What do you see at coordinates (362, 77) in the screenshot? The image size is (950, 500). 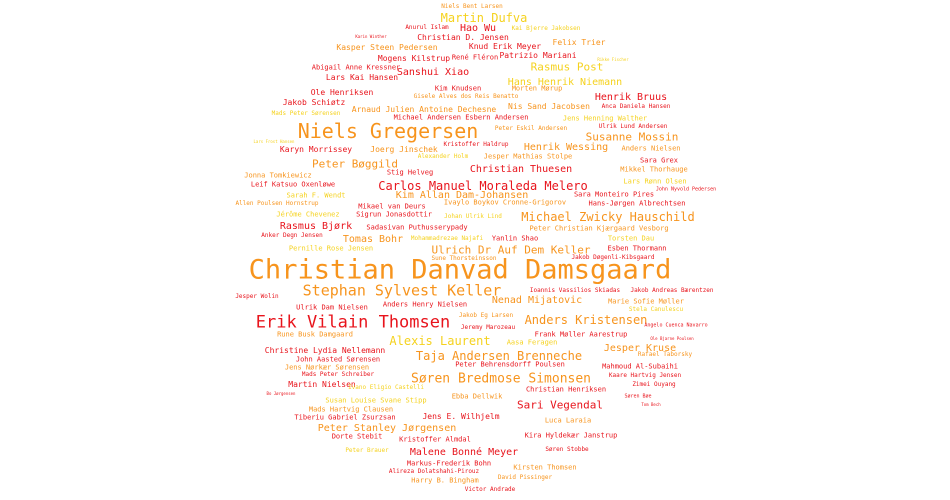 I see `word-lars-kai-hansen: Lars Kai Hansen` at bounding box center [362, 77].